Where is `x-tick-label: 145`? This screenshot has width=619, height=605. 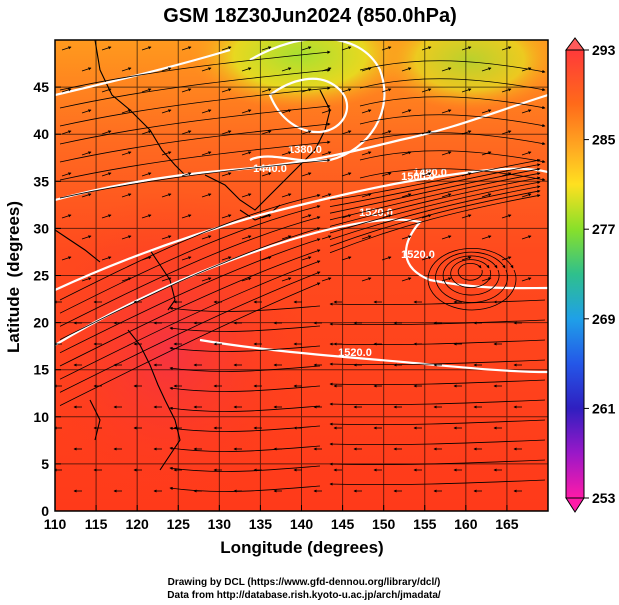
x-tick-label: 145 is located at coordinates (343, 524).